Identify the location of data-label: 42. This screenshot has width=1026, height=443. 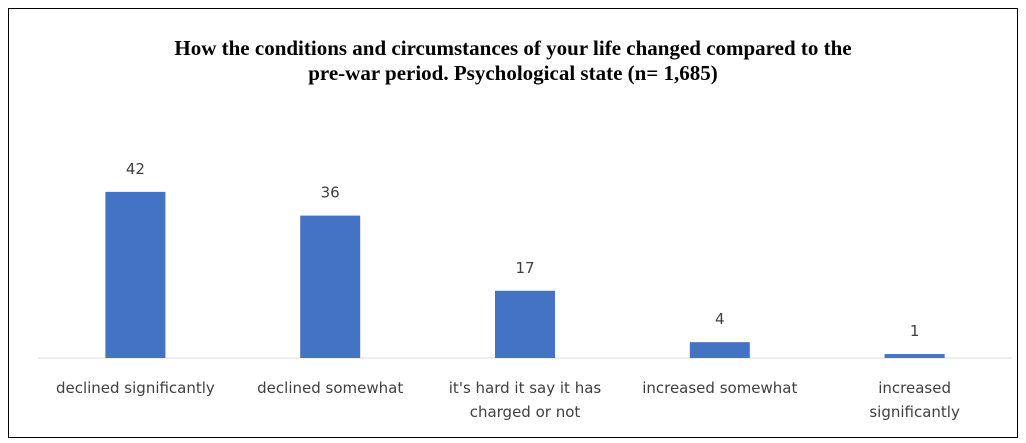
(135, 169).